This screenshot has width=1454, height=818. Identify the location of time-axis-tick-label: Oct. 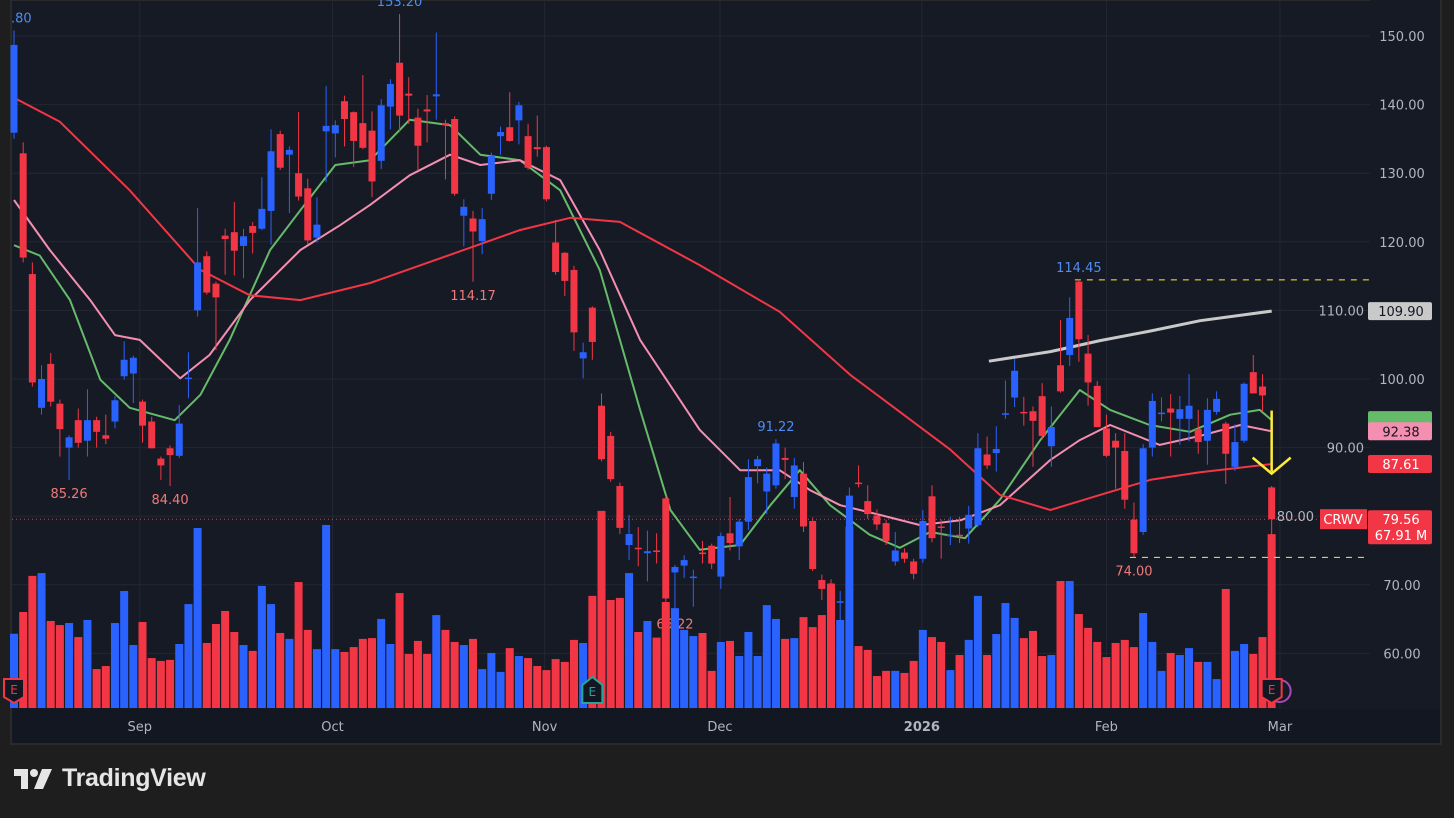
(332, 727).